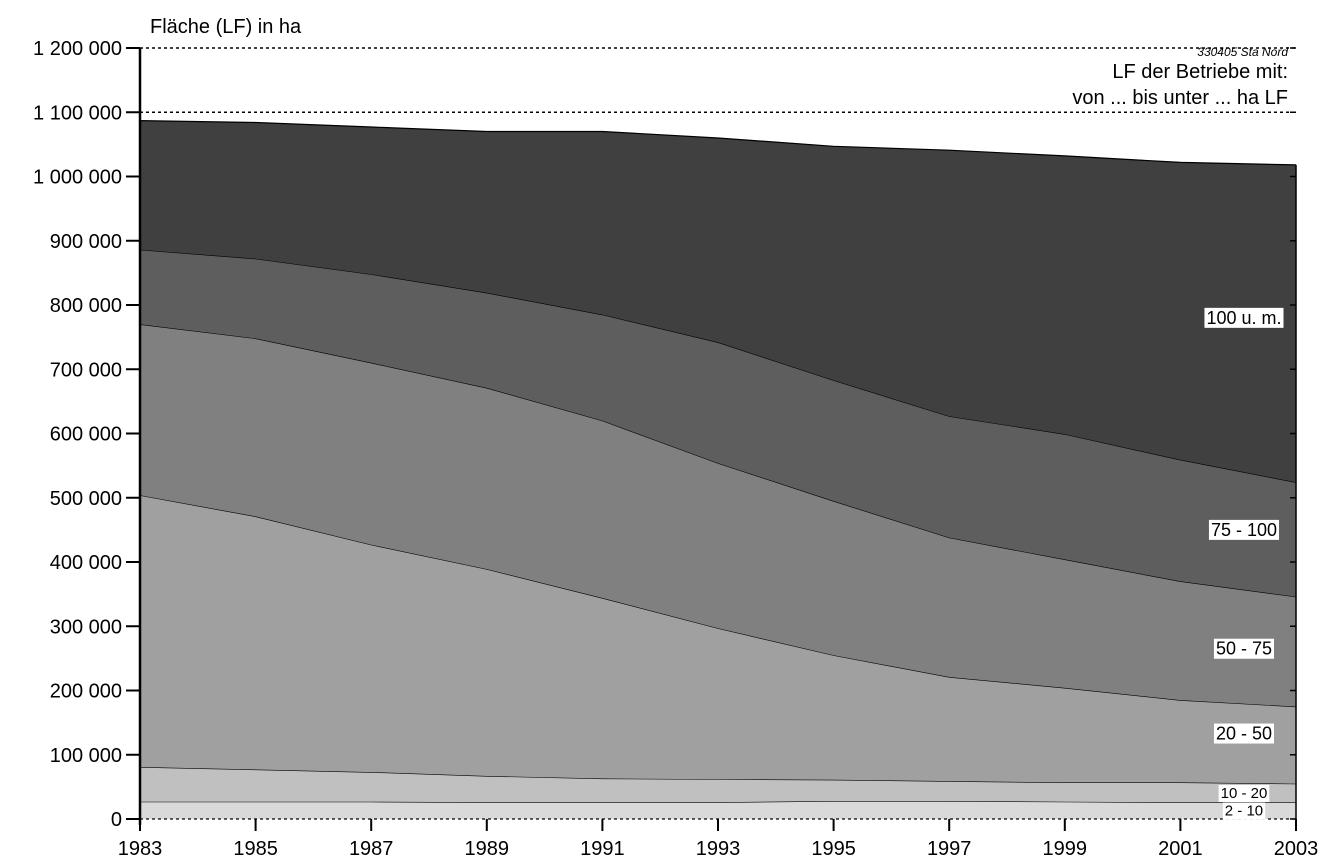  I want to click on band-label-1: 10 - 20, so click(1244, 793).